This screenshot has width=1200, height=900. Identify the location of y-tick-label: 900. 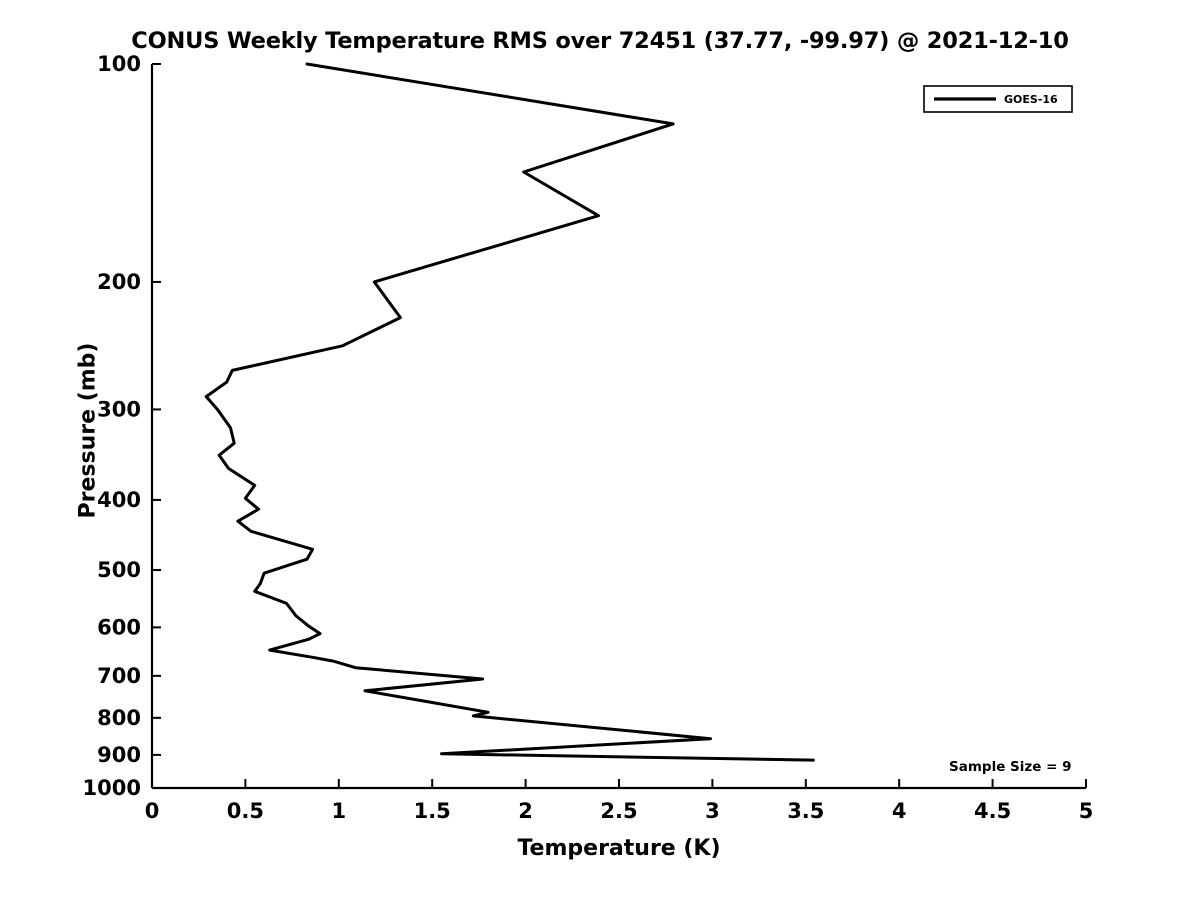
(119, 755).